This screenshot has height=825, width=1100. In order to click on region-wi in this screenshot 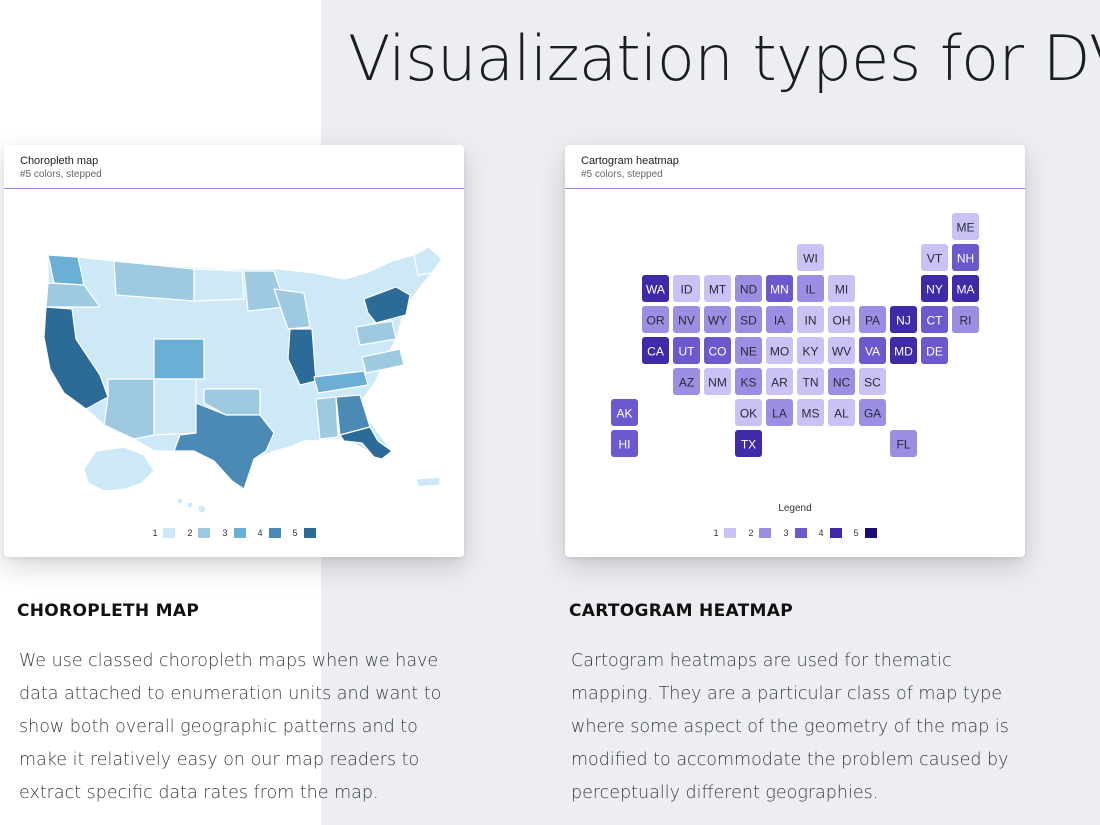, I will do `click(292, 309)`.